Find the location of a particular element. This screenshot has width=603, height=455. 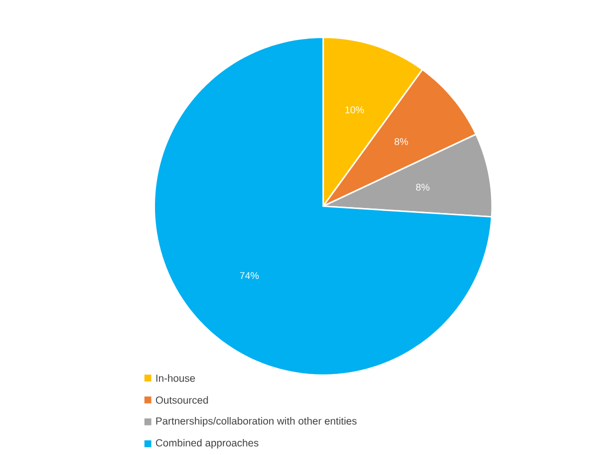

legend-label: In-house is located at coordinates (175, 378).